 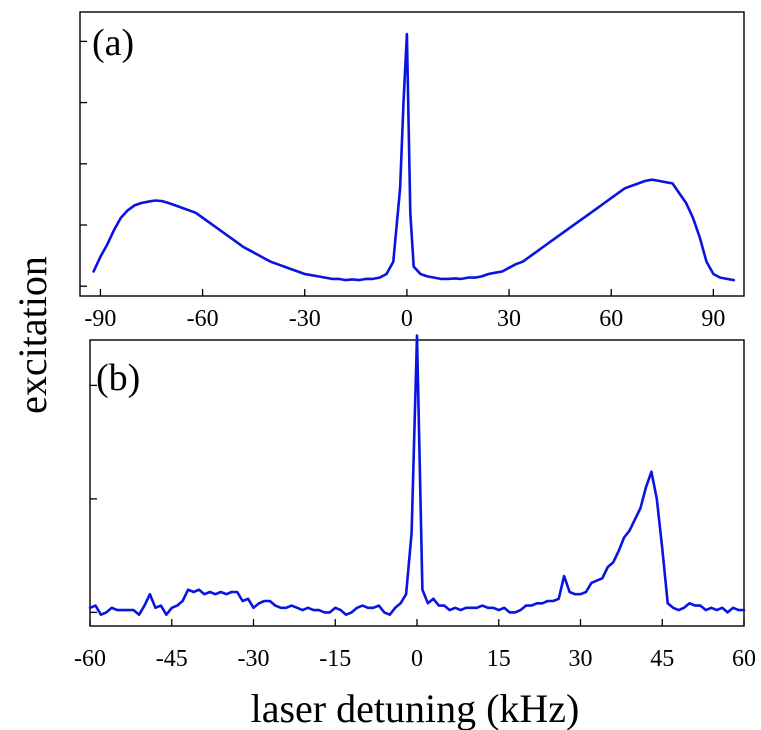 I want to click on panel-a-x-tick-label: -30, so click(x=305, y=319).